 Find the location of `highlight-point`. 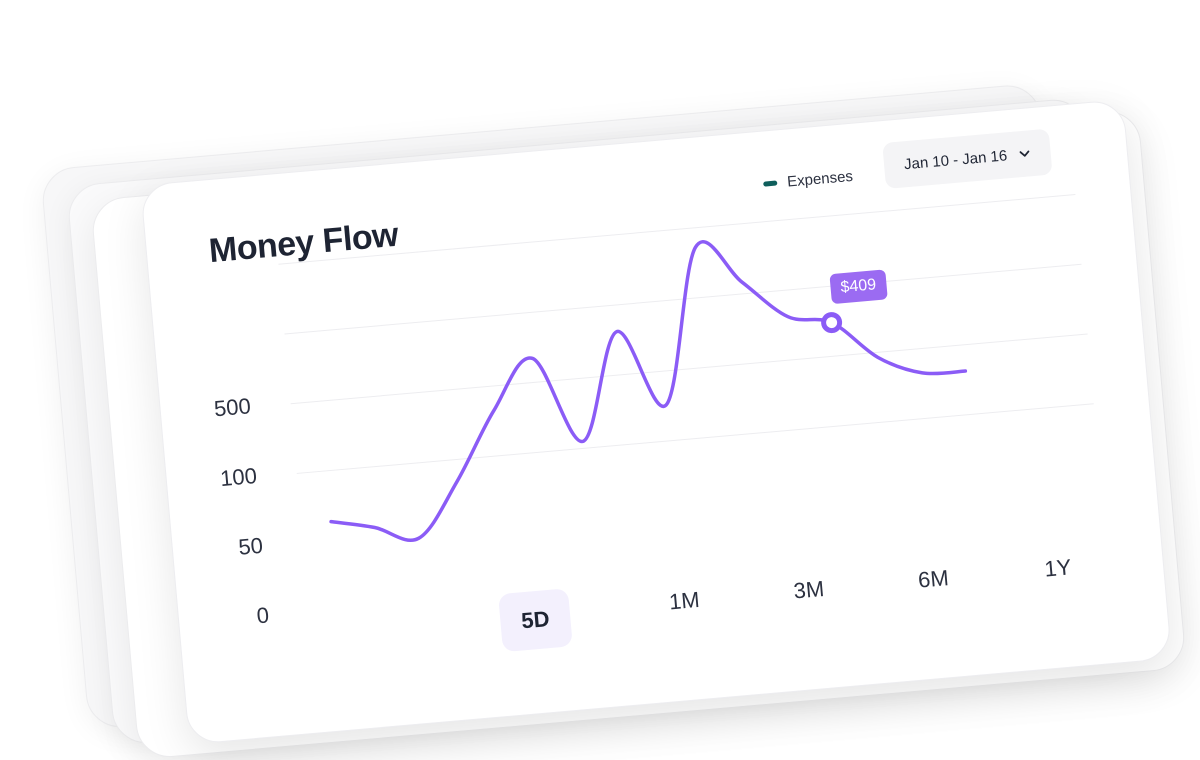

highlight-point is located at coordinates (832, 323).